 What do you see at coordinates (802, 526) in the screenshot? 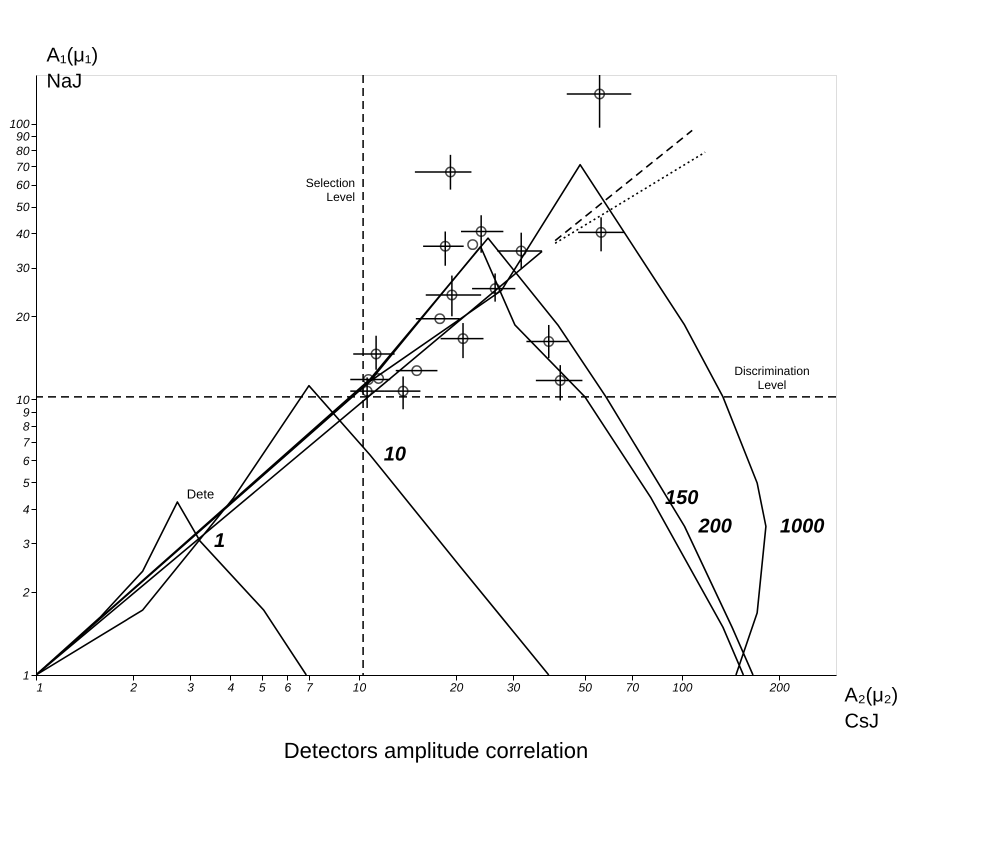
I see `series-label: 1000` at bounding box center [802, 526].